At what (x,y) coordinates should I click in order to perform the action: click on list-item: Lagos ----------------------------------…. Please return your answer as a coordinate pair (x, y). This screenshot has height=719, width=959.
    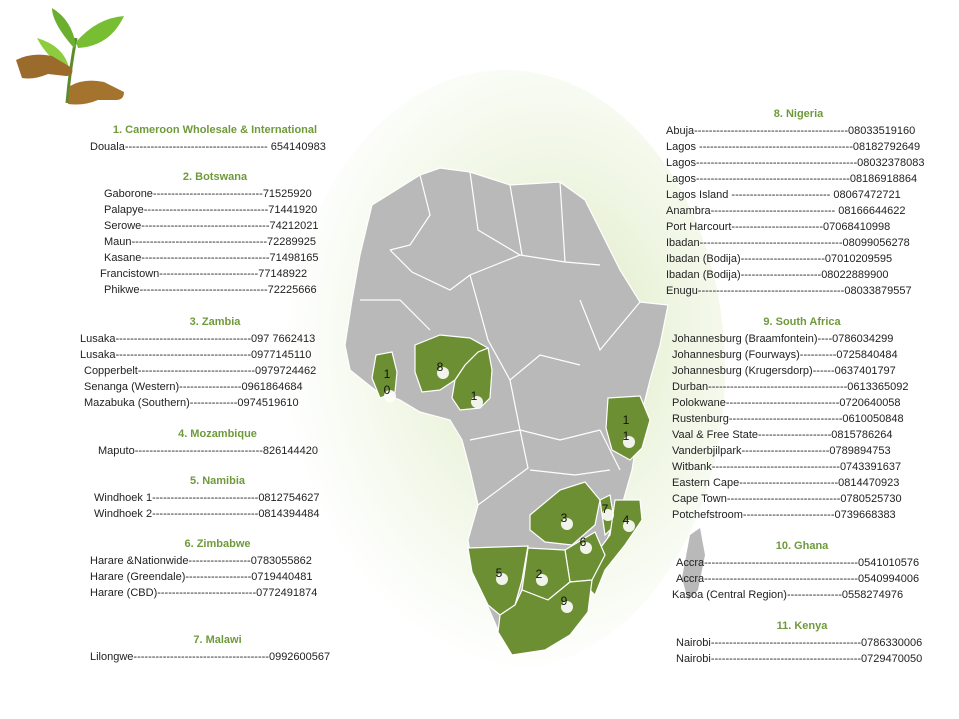
    Looking at the image, I should click on (793, 147).